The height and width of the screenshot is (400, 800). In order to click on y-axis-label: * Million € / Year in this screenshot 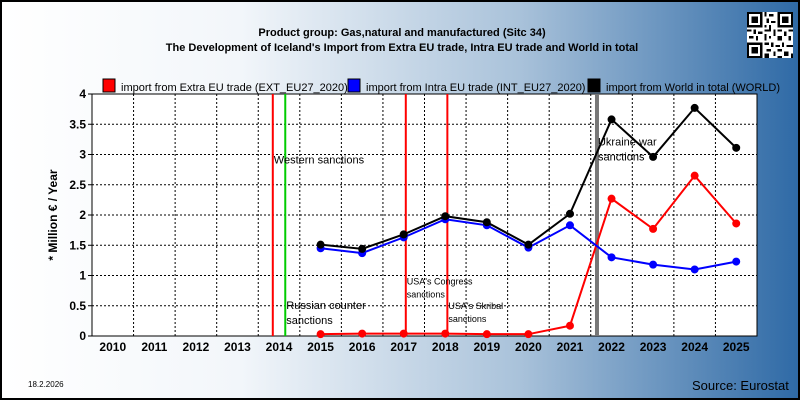, I will do `click(53, 214)`.